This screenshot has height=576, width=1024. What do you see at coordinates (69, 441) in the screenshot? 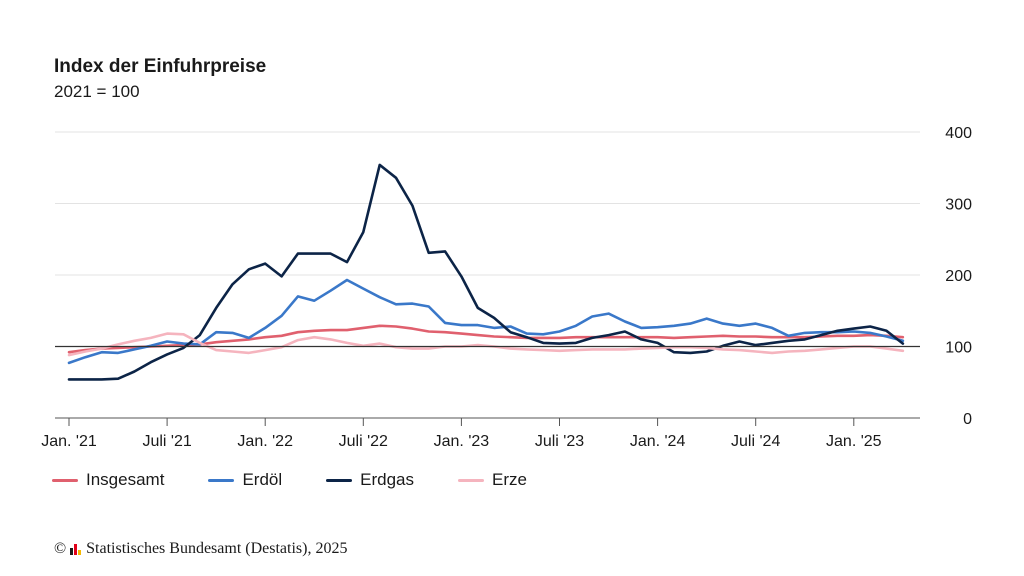
I see `x-tick-label: Jan. '21` at bounding box center [69, 441].